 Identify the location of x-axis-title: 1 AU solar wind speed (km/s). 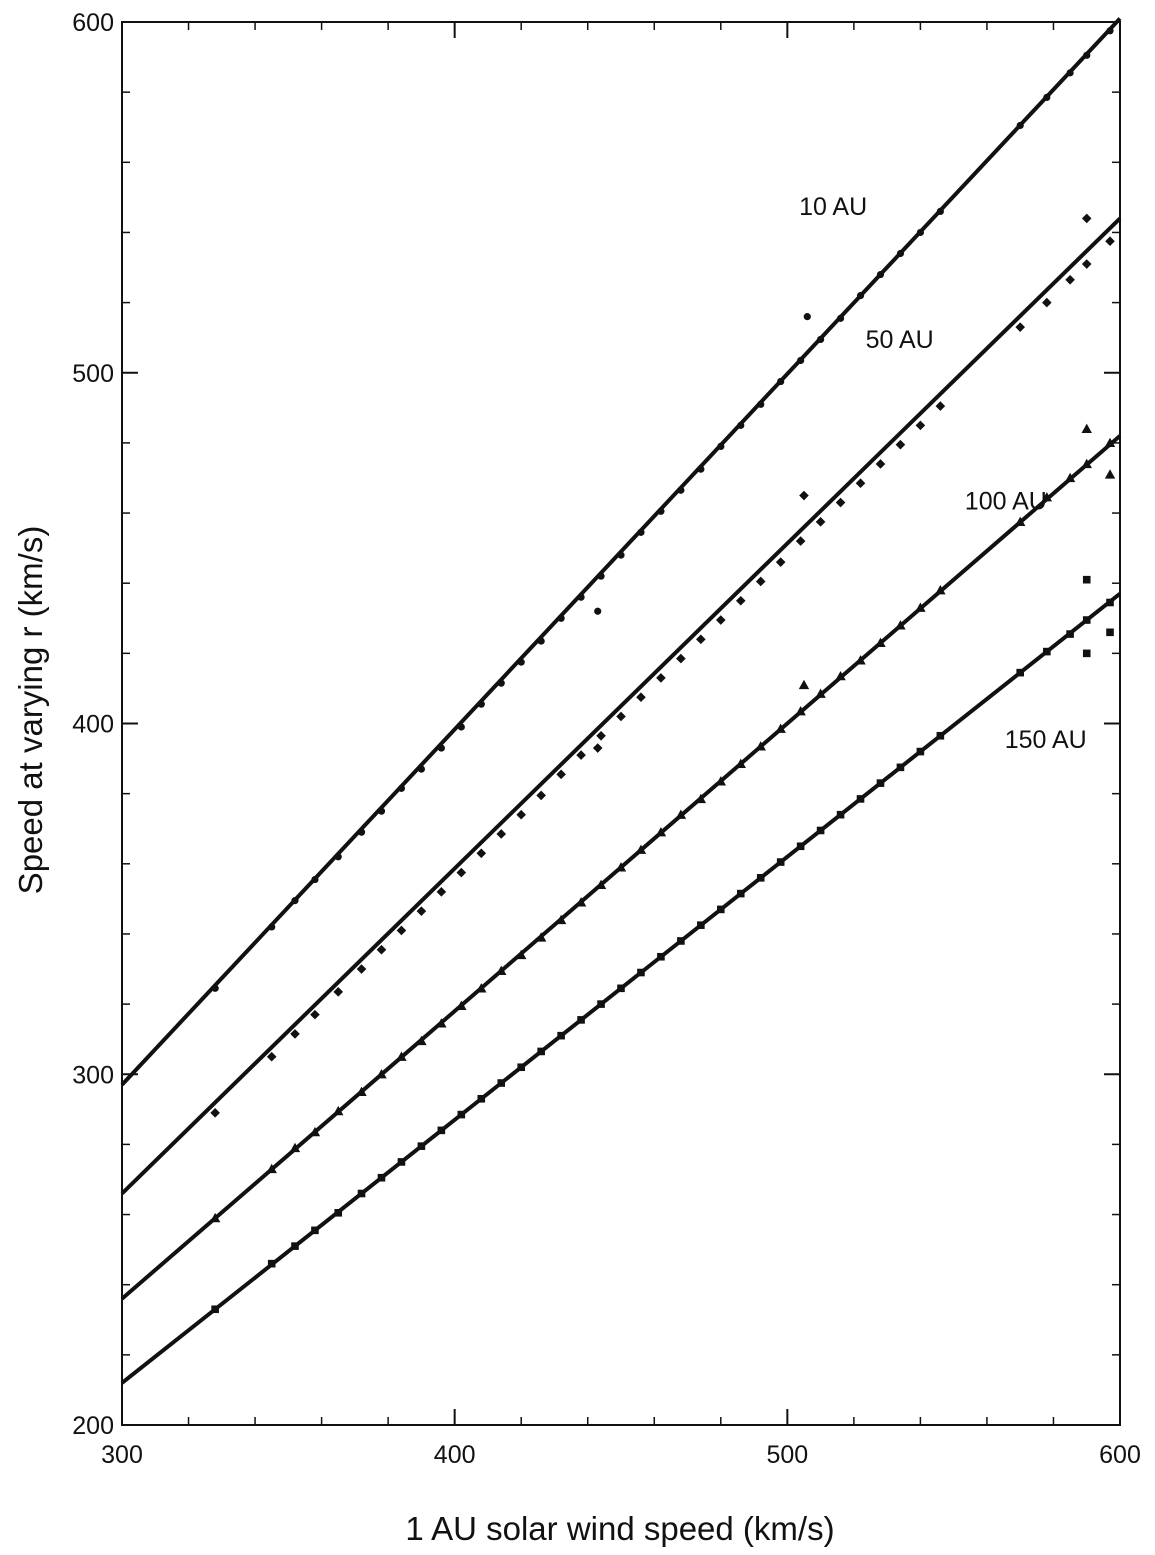
(619, 1528).